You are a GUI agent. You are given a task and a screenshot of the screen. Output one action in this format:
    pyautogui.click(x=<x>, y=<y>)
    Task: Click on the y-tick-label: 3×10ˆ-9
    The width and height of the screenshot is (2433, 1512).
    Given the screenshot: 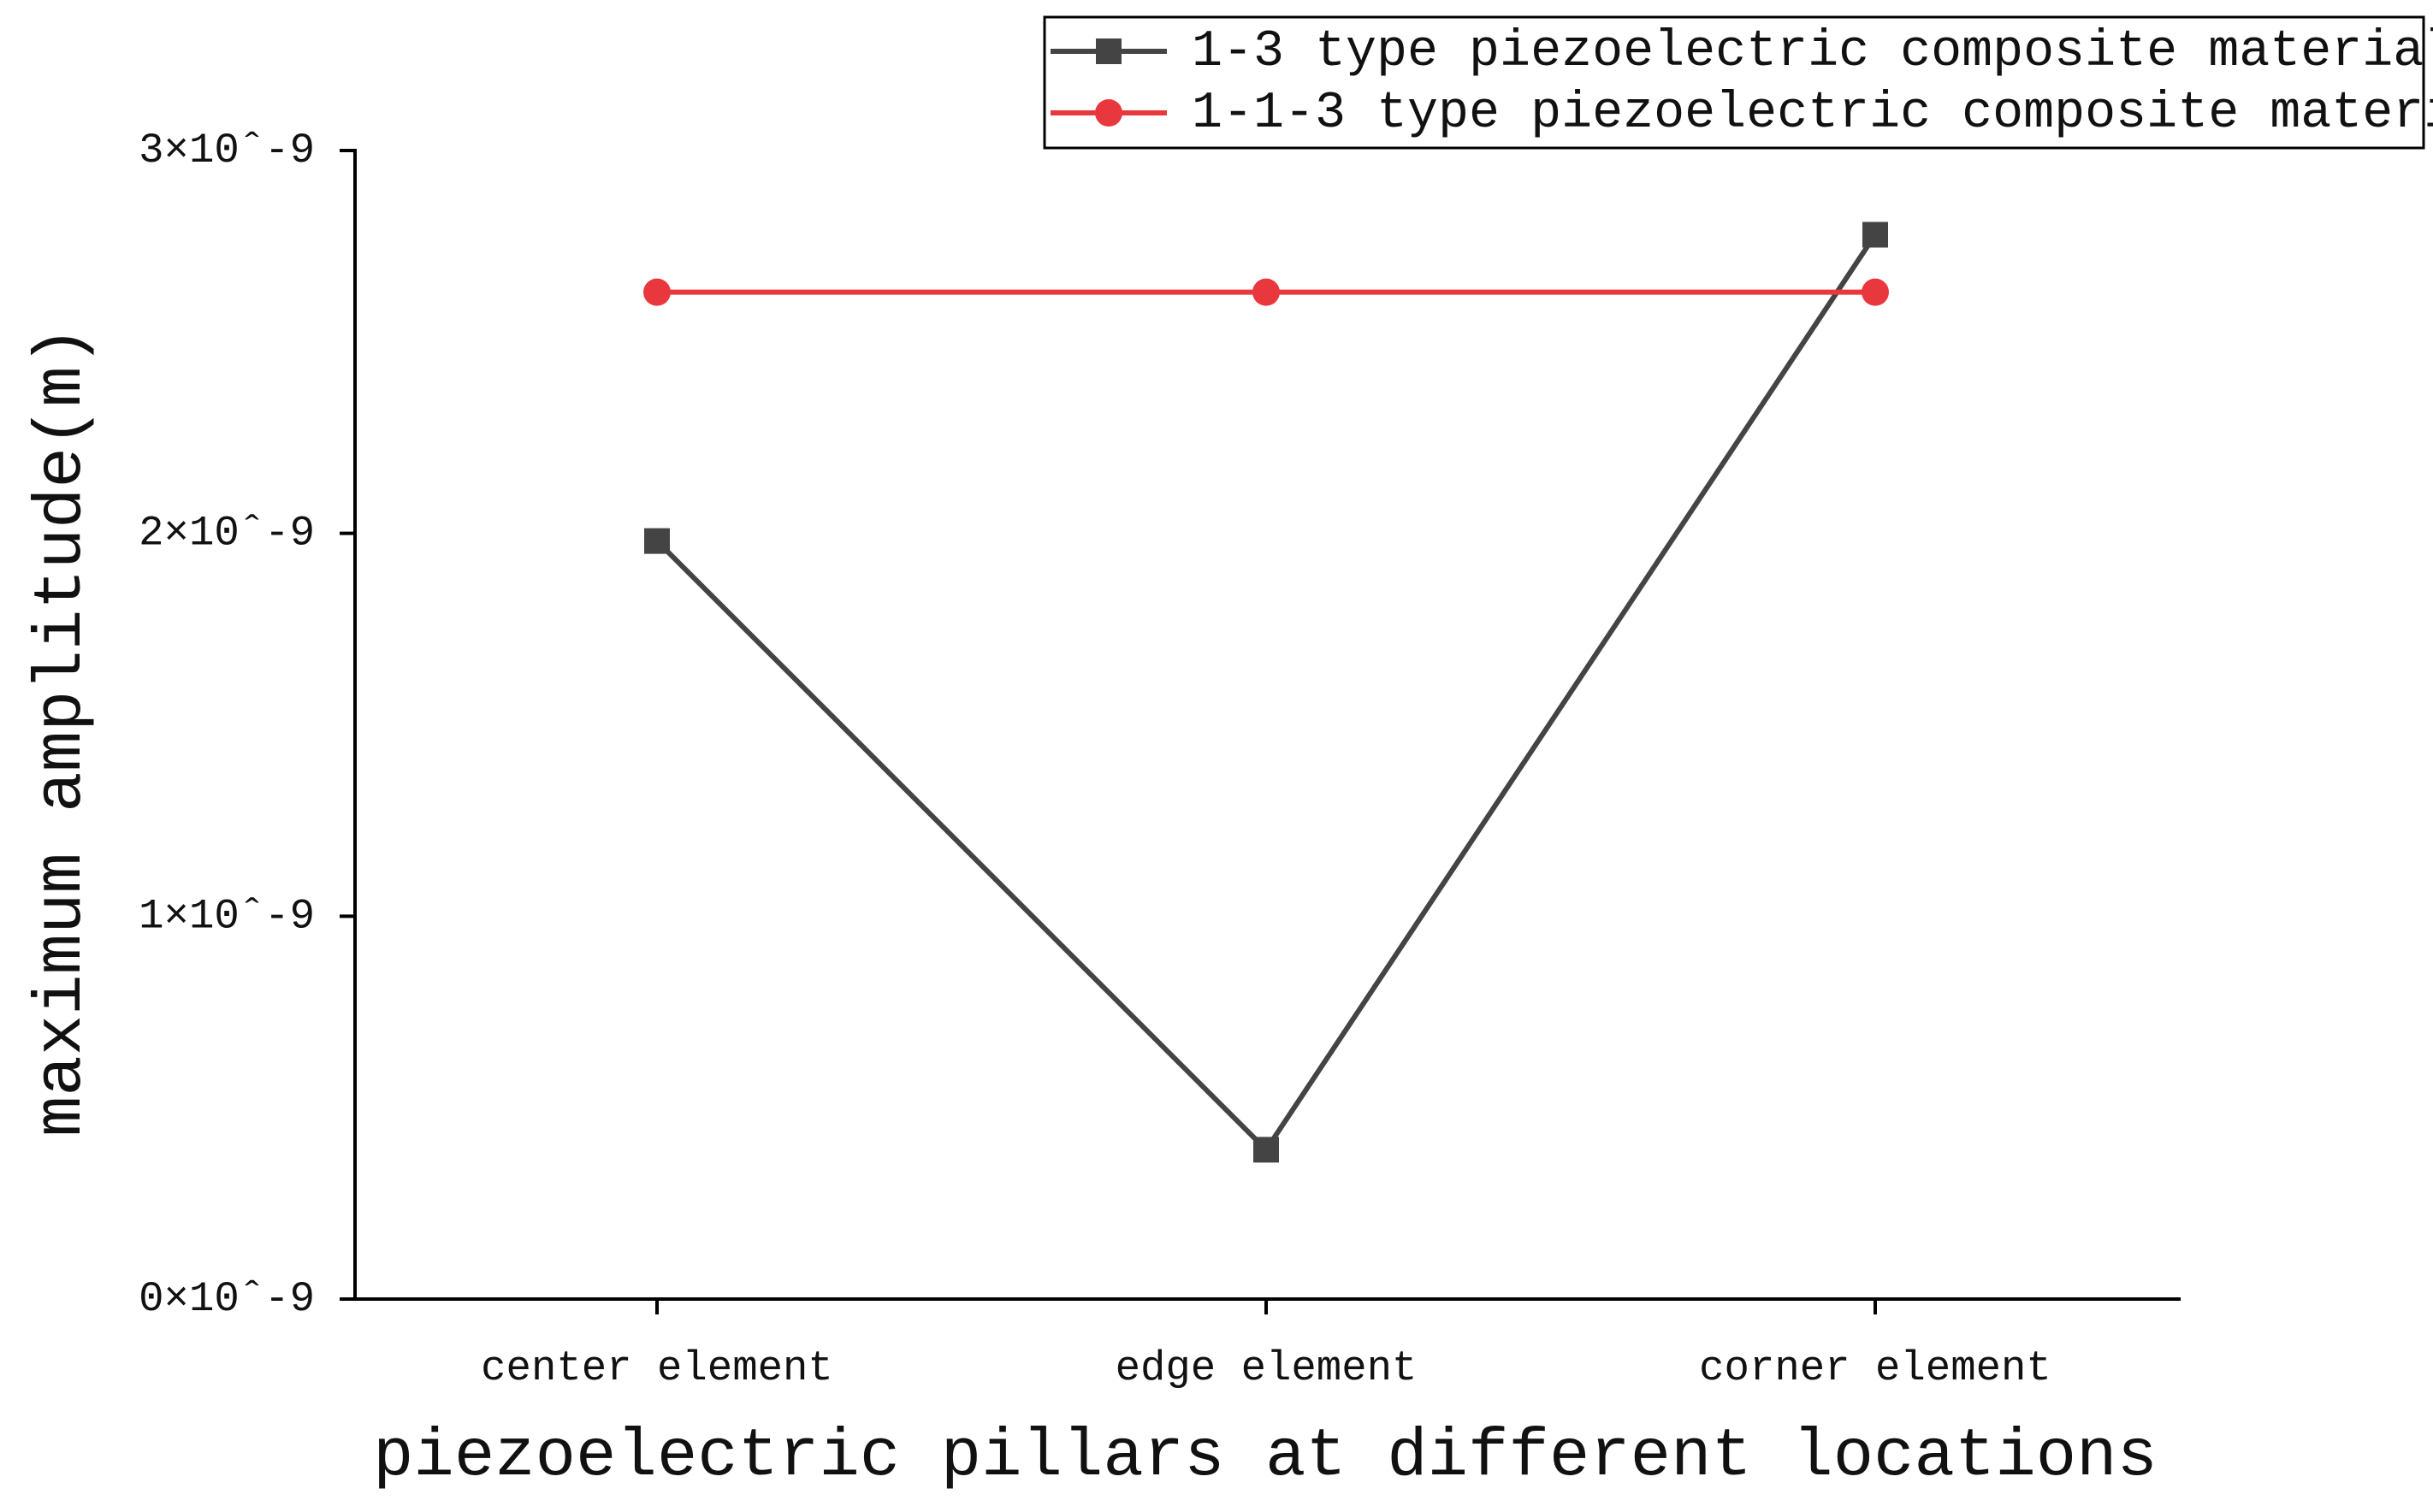 What is the action you would take?
    pyautogui.click(x=227, y=150)
    